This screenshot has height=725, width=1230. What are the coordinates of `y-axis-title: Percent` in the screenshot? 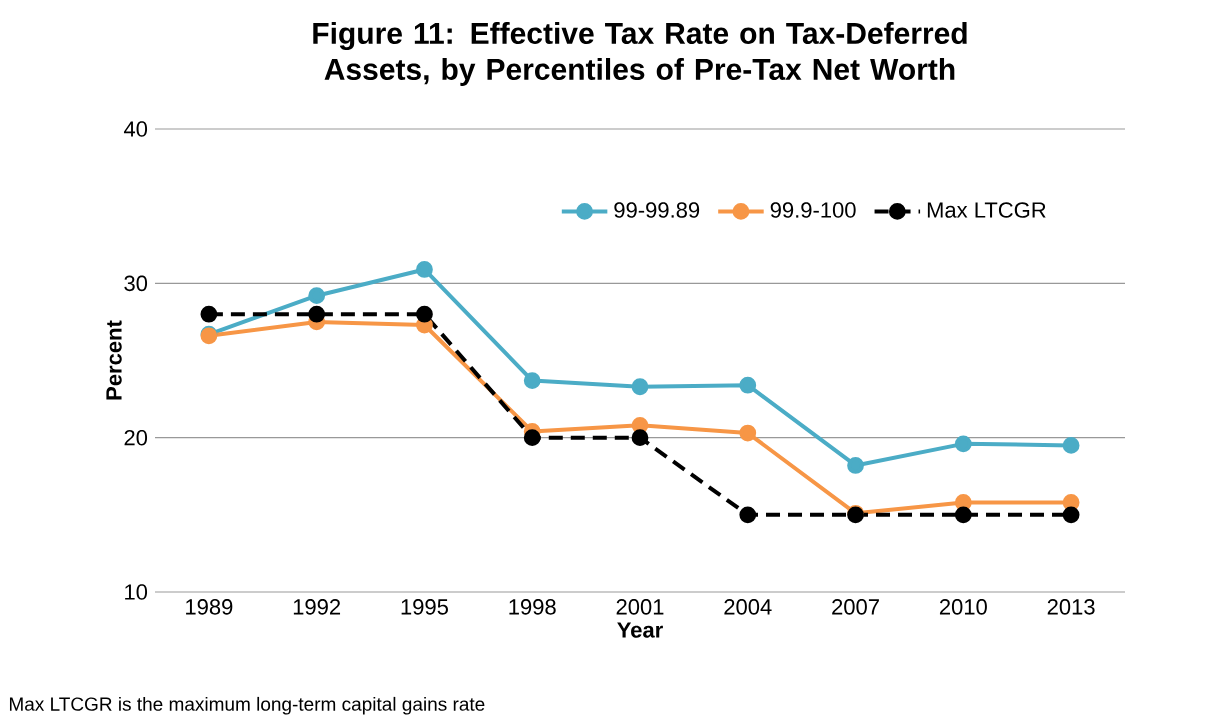 It's located at (114, 360).